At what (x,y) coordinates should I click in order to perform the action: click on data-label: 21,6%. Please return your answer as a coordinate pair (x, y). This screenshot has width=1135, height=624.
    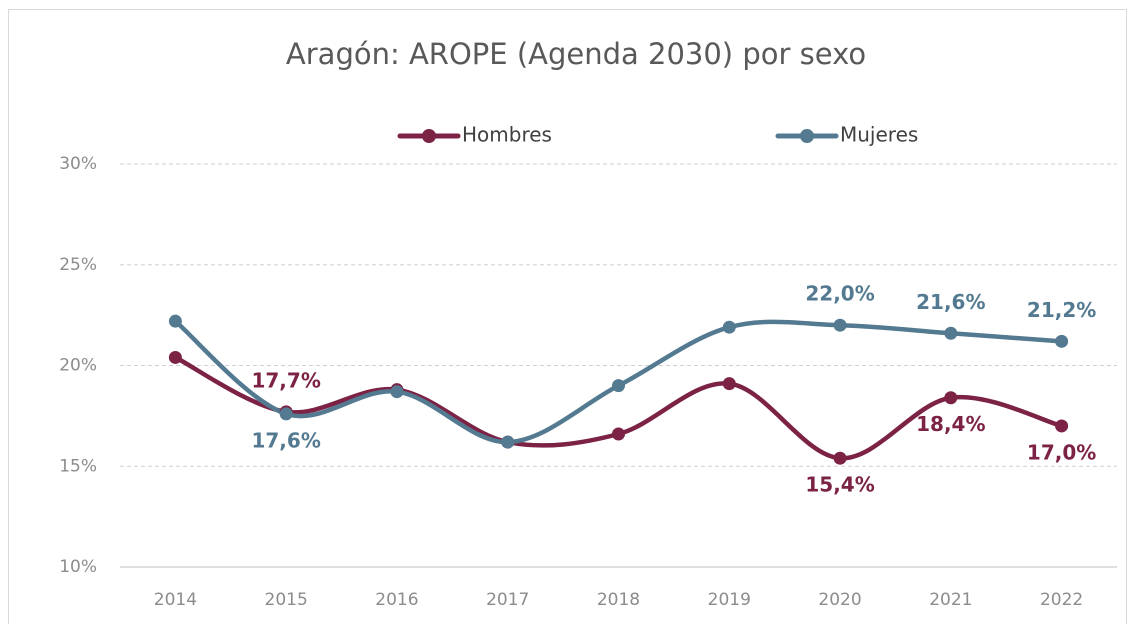
    Looking at the image, I should click on (950, 302).